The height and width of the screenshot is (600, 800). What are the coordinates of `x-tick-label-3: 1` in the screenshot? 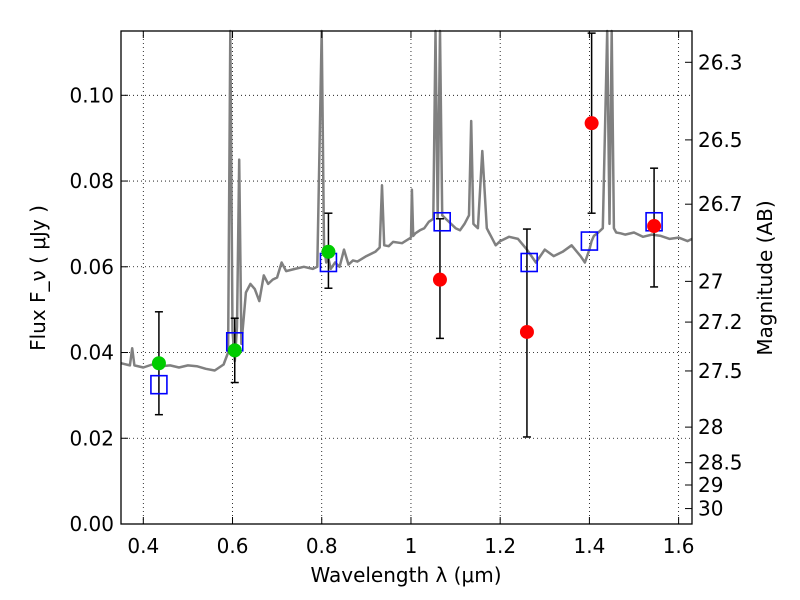 It's located at (411, 546).